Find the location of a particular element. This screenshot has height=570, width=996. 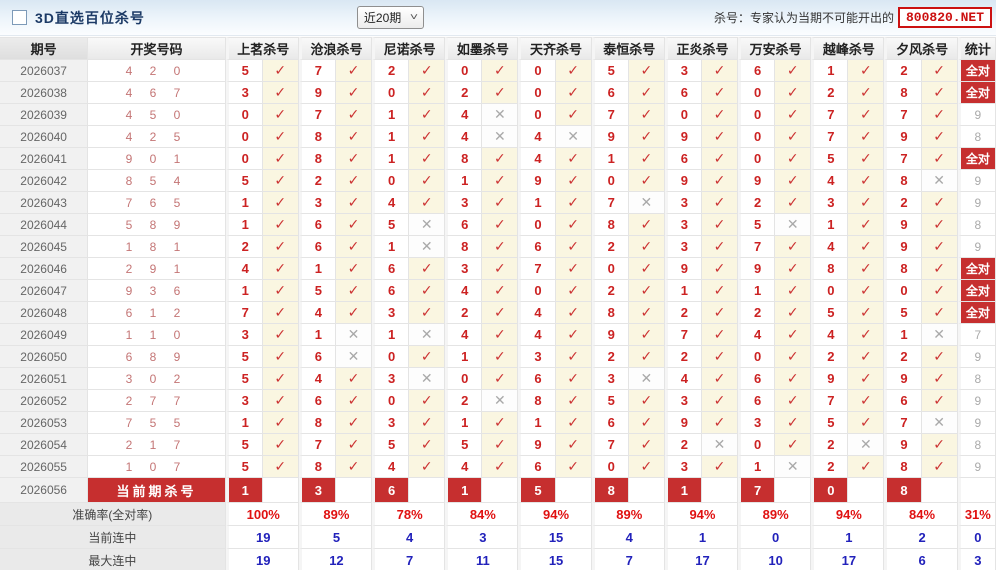

range-select: 近20期 ˅ is located at coordinates (390, 17).